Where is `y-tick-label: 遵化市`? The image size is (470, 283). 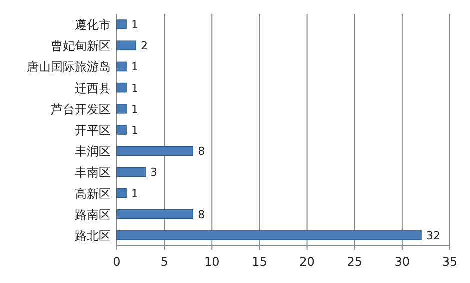
y-tick-label: 遵化市 is located at coordinates (93, 25).